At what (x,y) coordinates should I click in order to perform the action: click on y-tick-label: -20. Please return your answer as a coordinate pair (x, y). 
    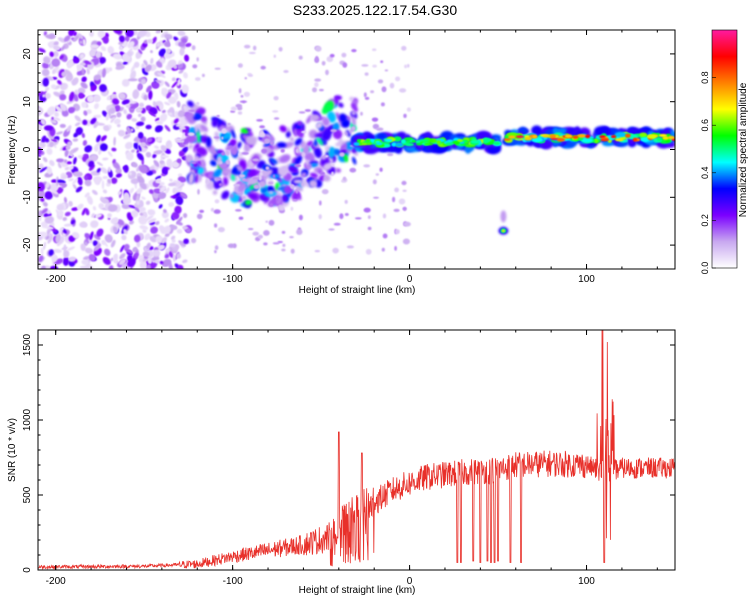
    Looking at the image, I should click on (27, 244).